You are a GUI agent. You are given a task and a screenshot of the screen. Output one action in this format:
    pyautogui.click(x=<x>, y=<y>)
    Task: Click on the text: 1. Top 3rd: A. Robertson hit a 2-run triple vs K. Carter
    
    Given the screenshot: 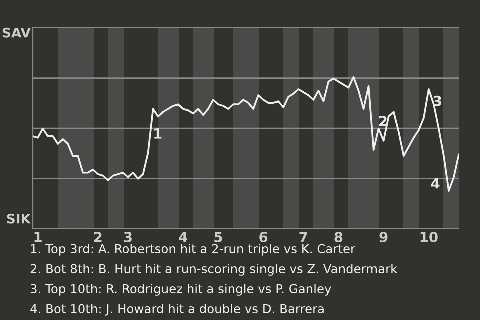 What is the action you would take?
    pyautogui.click(x=193, y=250)
    